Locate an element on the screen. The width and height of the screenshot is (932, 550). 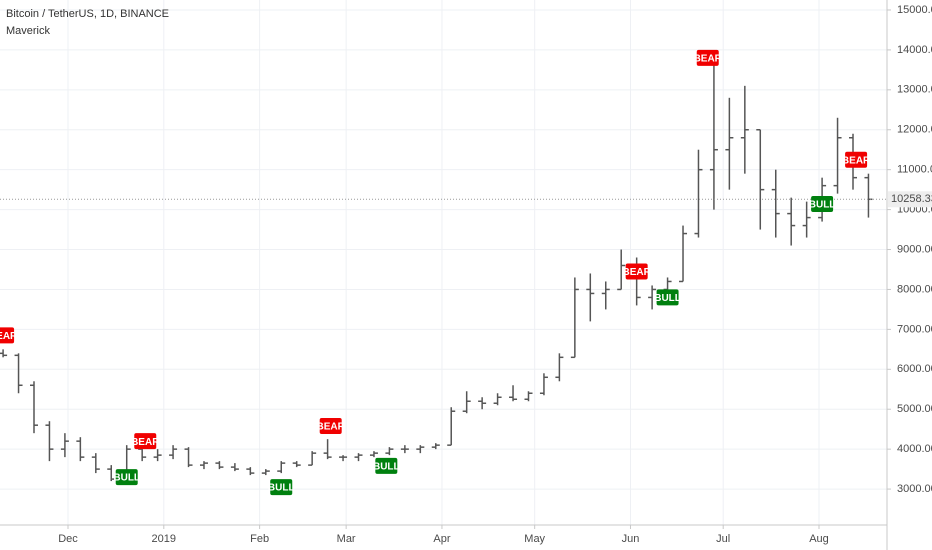
y-tick-label: 6000.00 is located at coordinates (914, 369).